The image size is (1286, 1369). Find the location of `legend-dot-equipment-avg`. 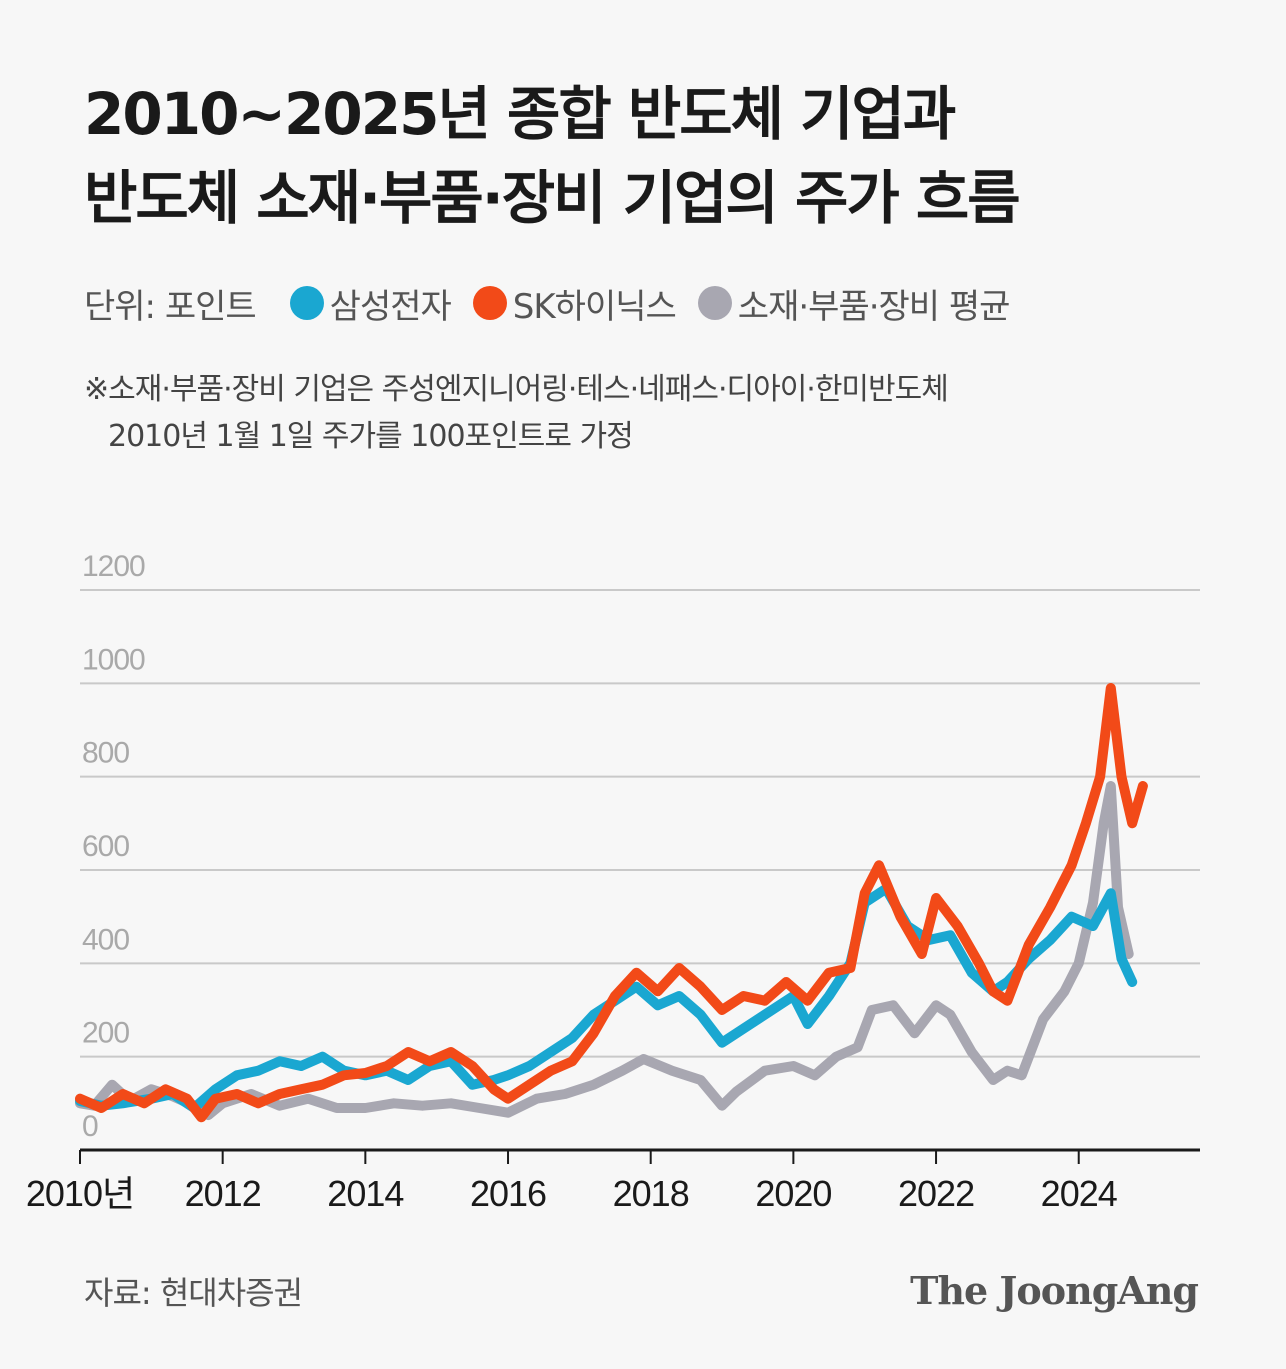

legend-dot-equipment-avg is located at coordinates (714, 303).